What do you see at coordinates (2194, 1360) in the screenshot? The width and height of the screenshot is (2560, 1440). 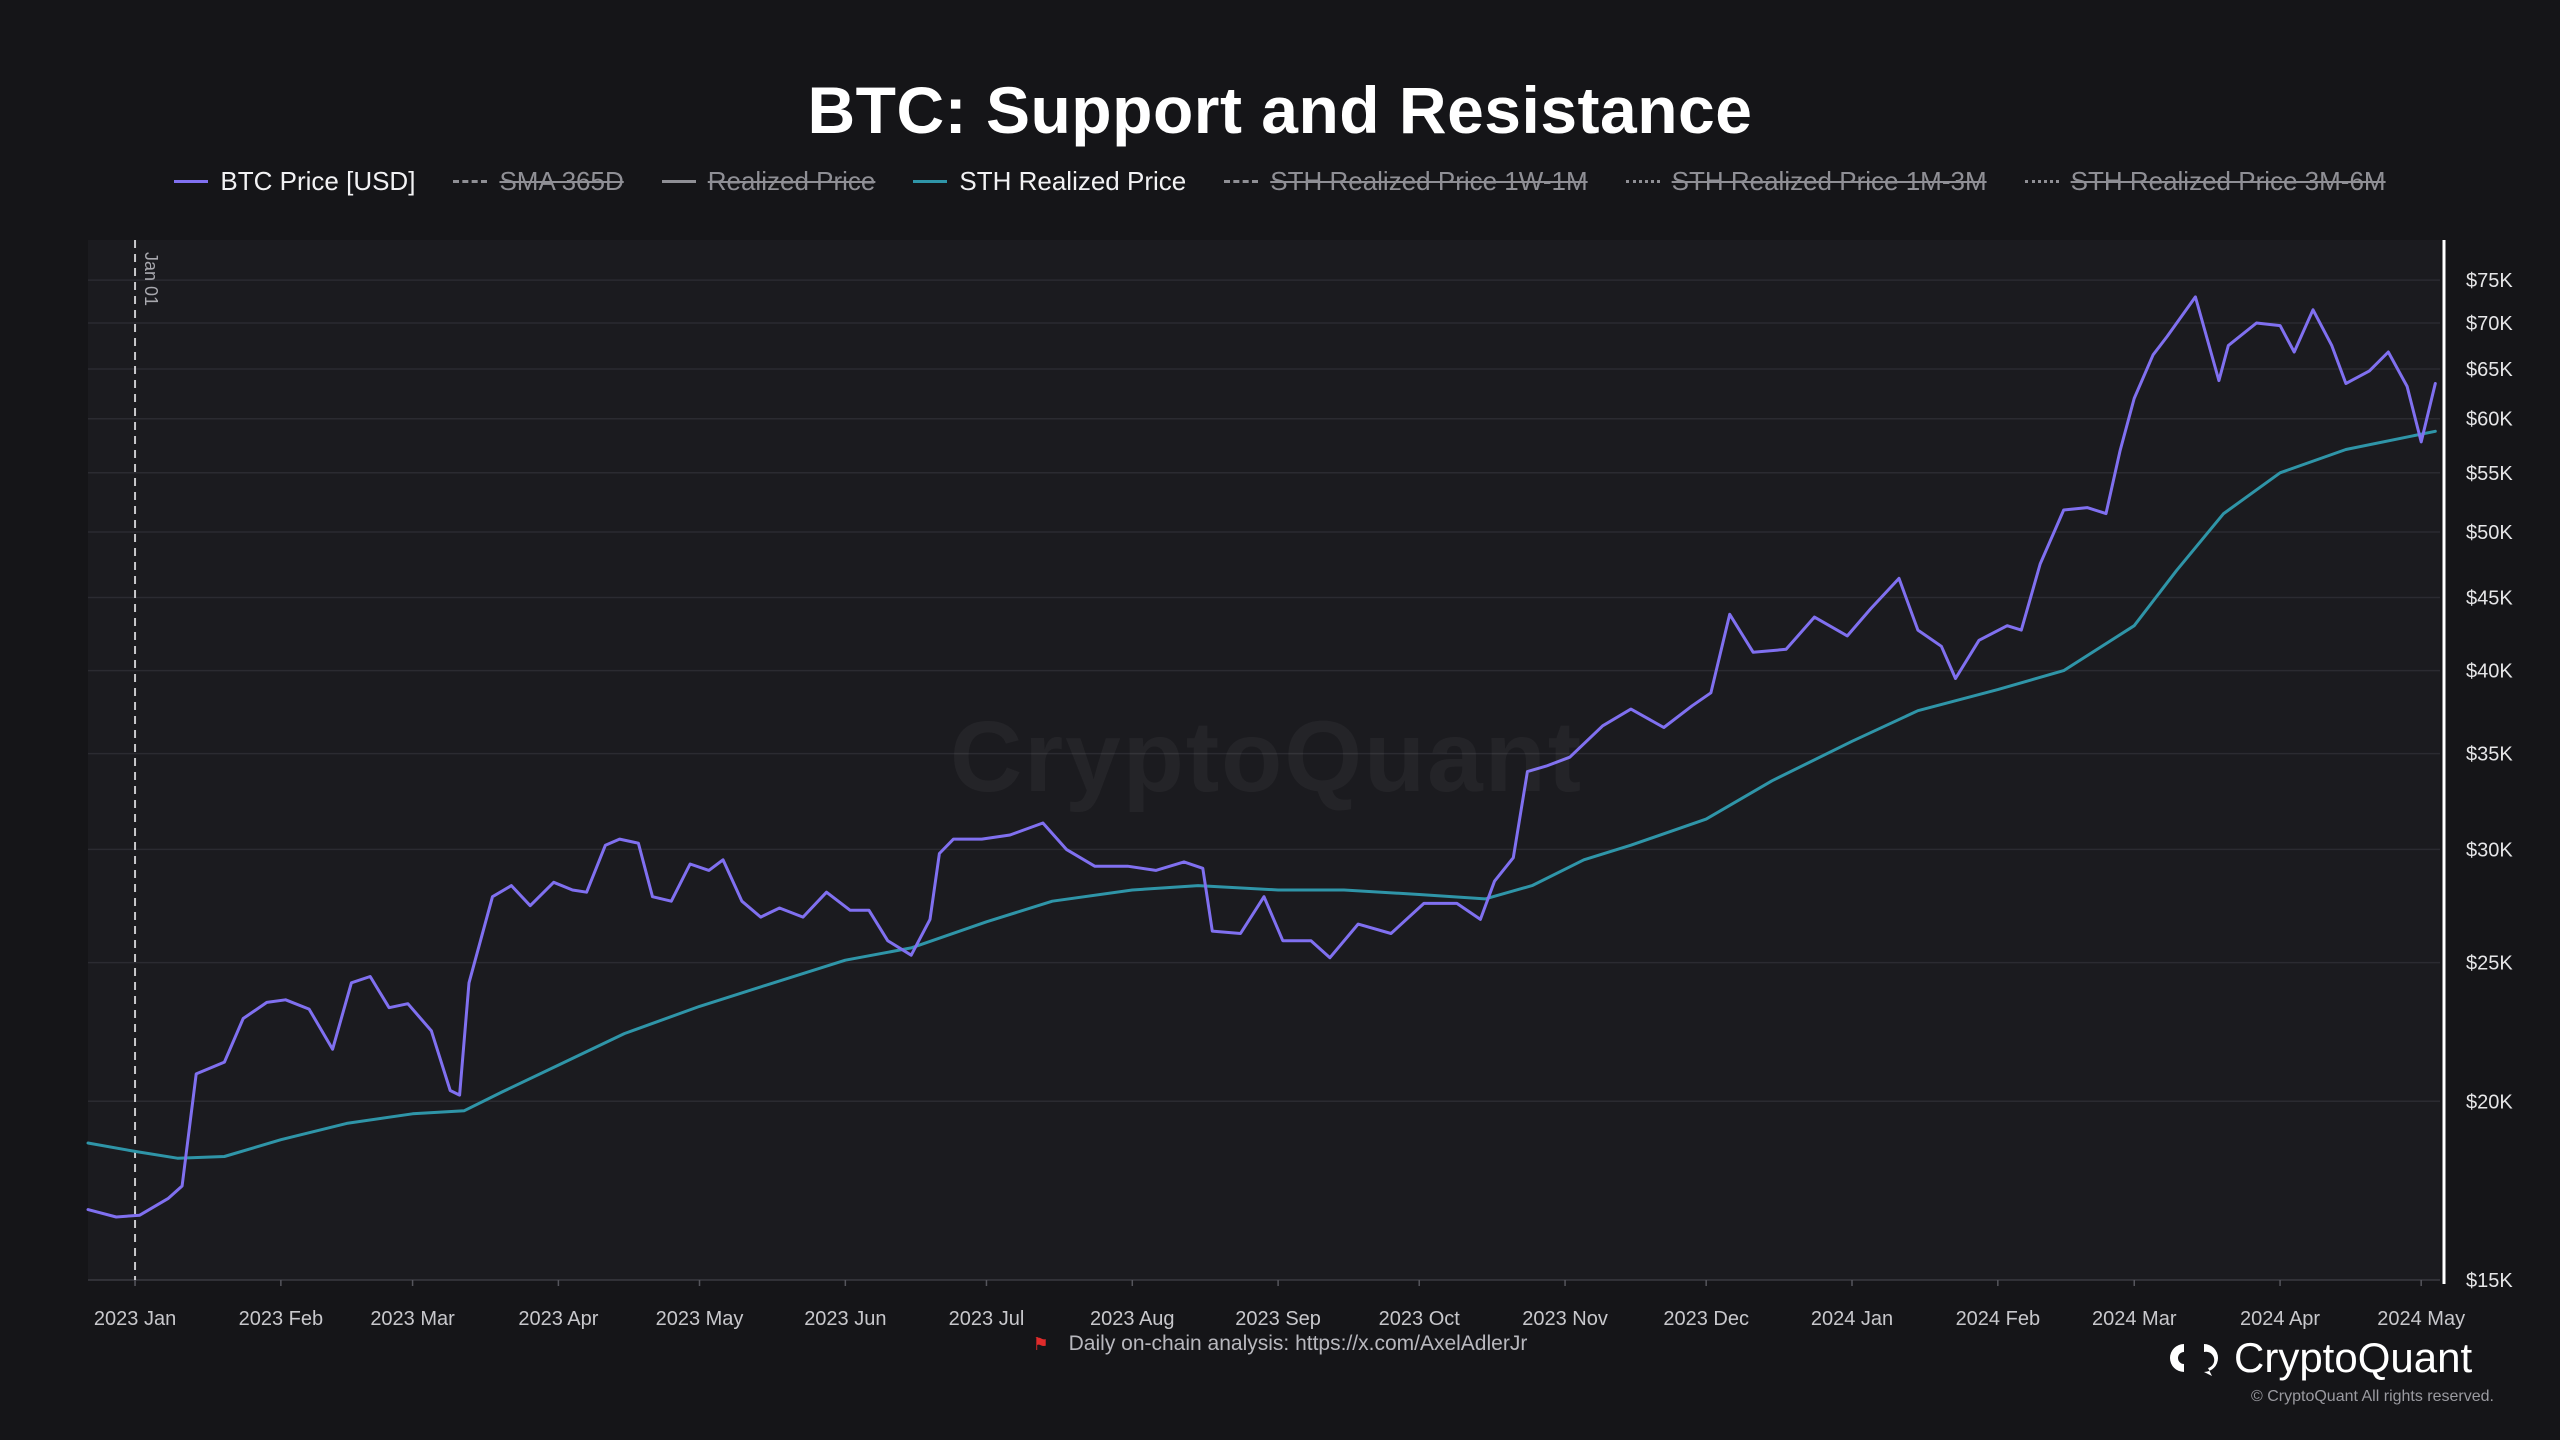 I see `cryptoquant-logo-icon` at bounding box center [2194, 1360].